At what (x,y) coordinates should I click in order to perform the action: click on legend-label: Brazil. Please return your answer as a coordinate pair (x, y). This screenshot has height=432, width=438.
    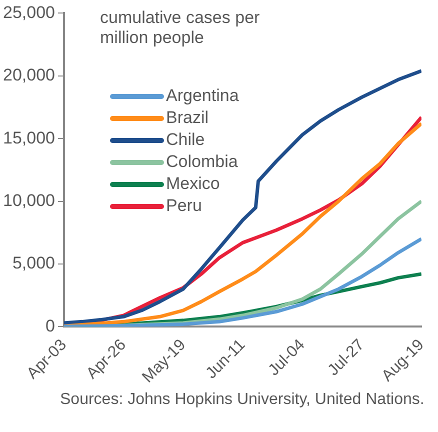
    Looking at the image, I should click on (187, 118).